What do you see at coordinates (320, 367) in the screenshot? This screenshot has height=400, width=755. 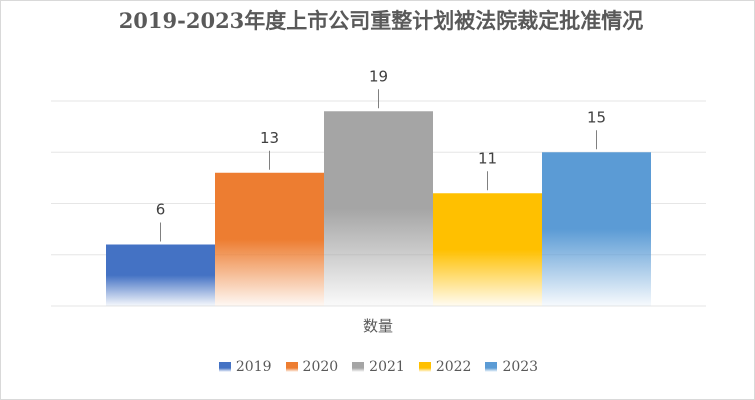 I see `legend-label-2020: 2020` at bounding box center [320, 367].